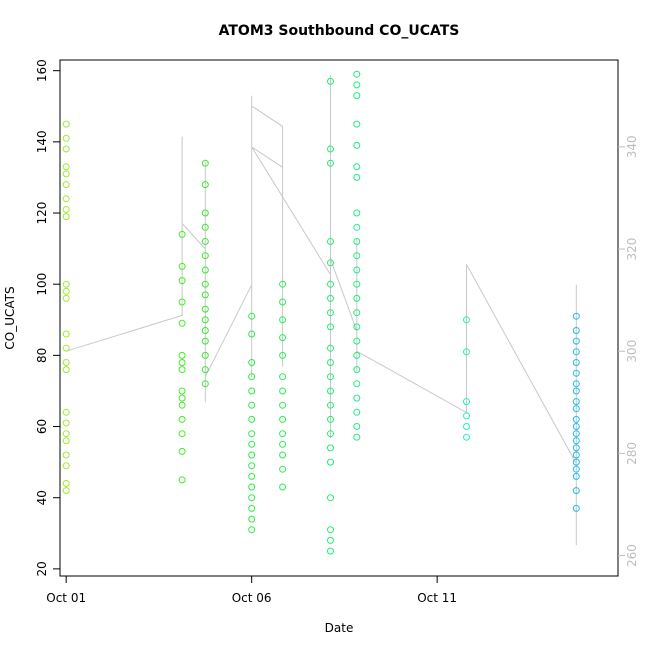  What do you see at coordinates (632, 351) in the screenshot?
I see `y2-tick-label: 300` at bounding box center [632, 351].